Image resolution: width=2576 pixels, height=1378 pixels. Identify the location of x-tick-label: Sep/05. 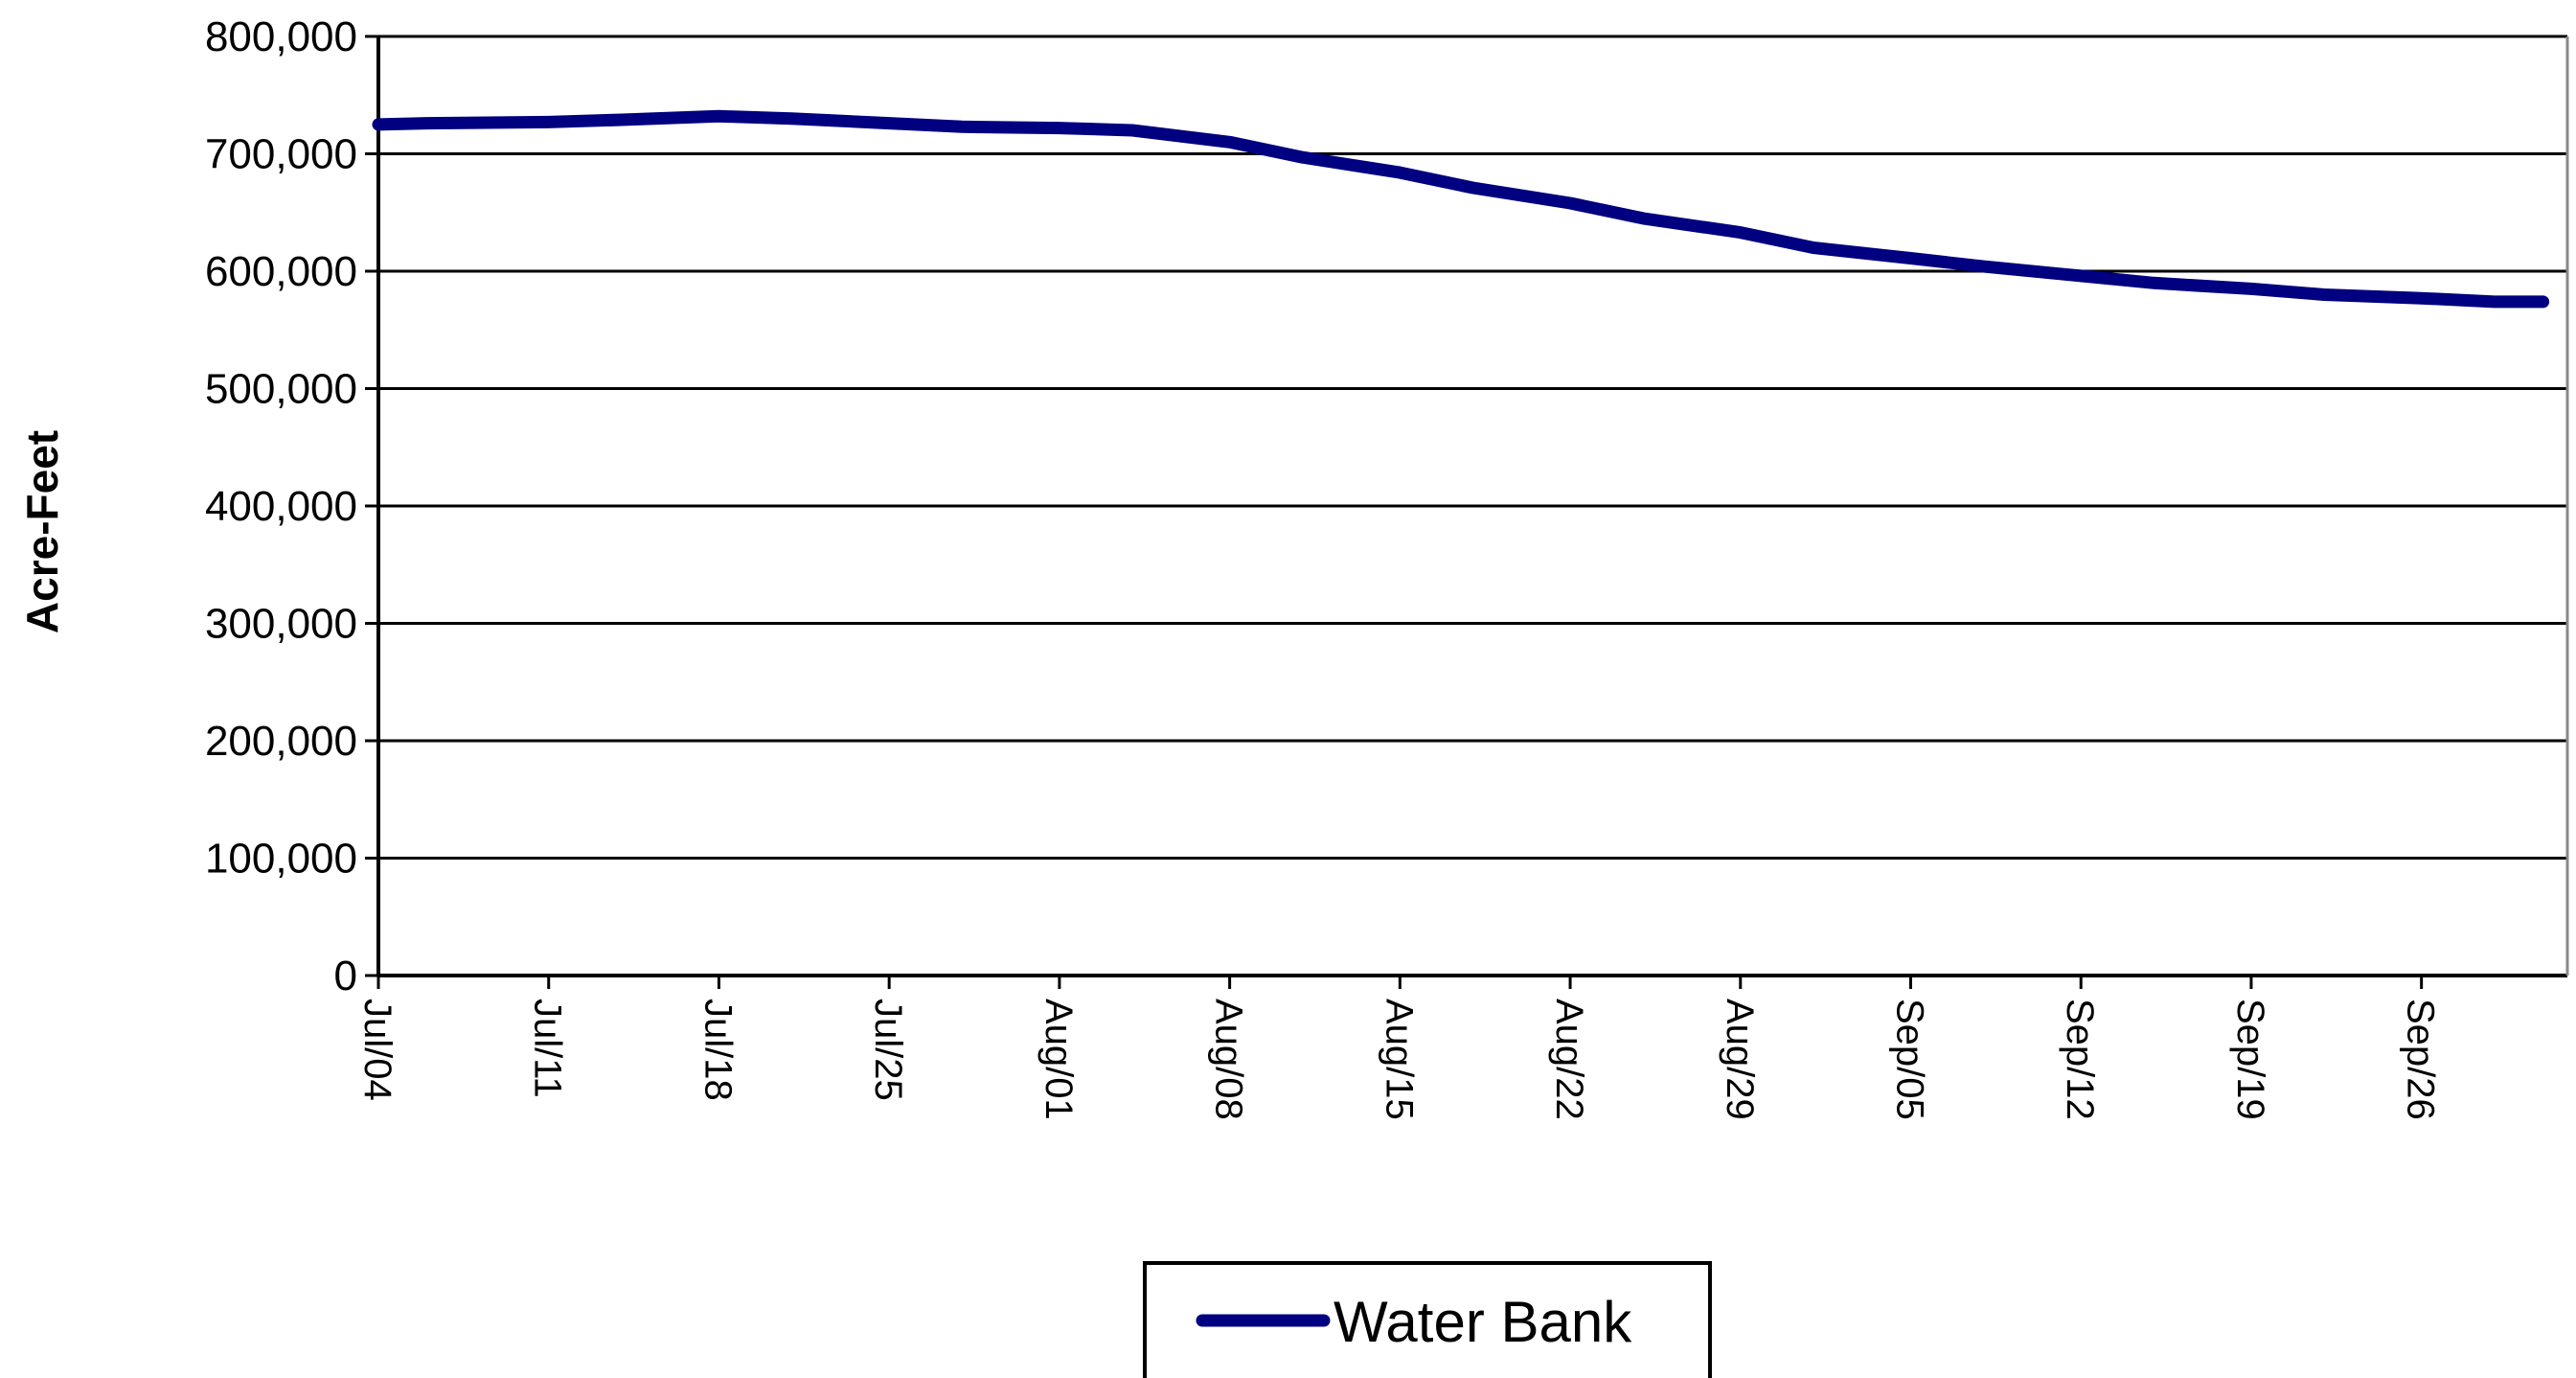
(1910, 1060).